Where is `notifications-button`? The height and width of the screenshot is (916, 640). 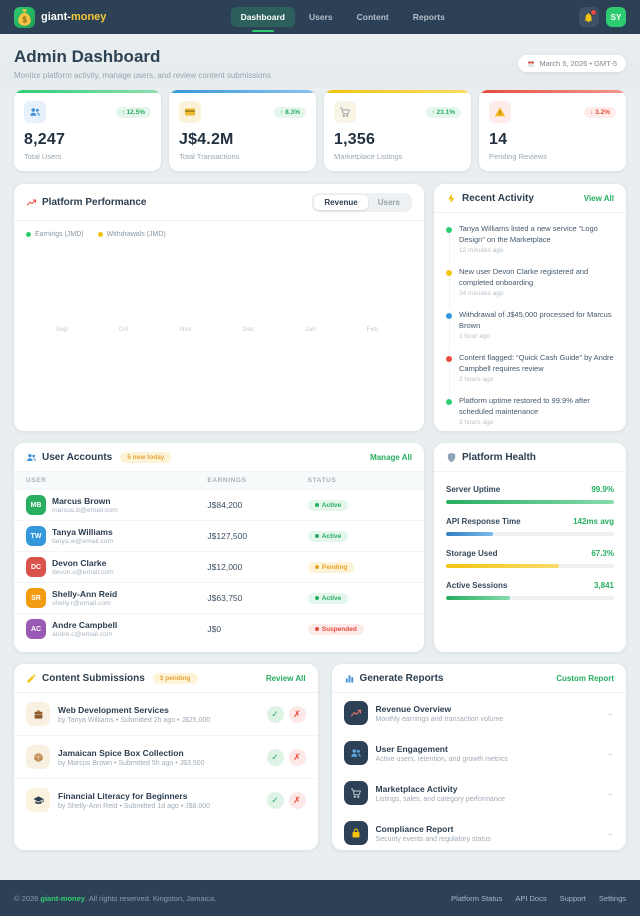 notifications-button is located at coordinates (588, 17).